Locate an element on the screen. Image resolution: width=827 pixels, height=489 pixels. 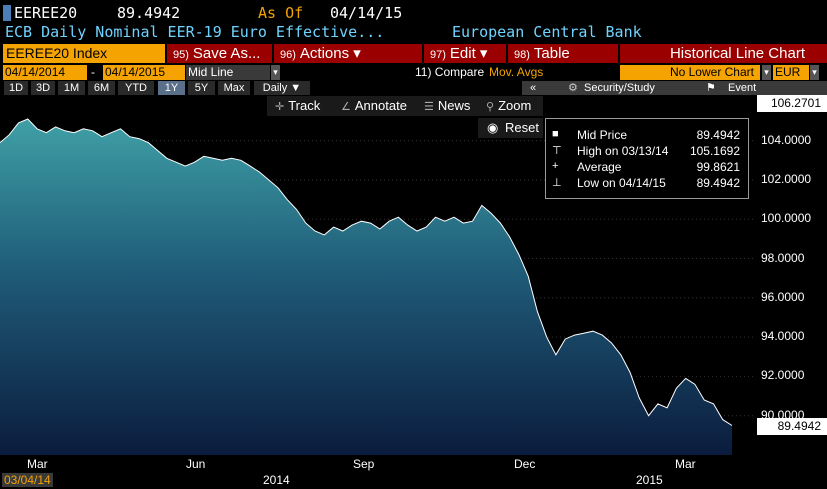
ticker-marker is located at coordinates (7, 13).